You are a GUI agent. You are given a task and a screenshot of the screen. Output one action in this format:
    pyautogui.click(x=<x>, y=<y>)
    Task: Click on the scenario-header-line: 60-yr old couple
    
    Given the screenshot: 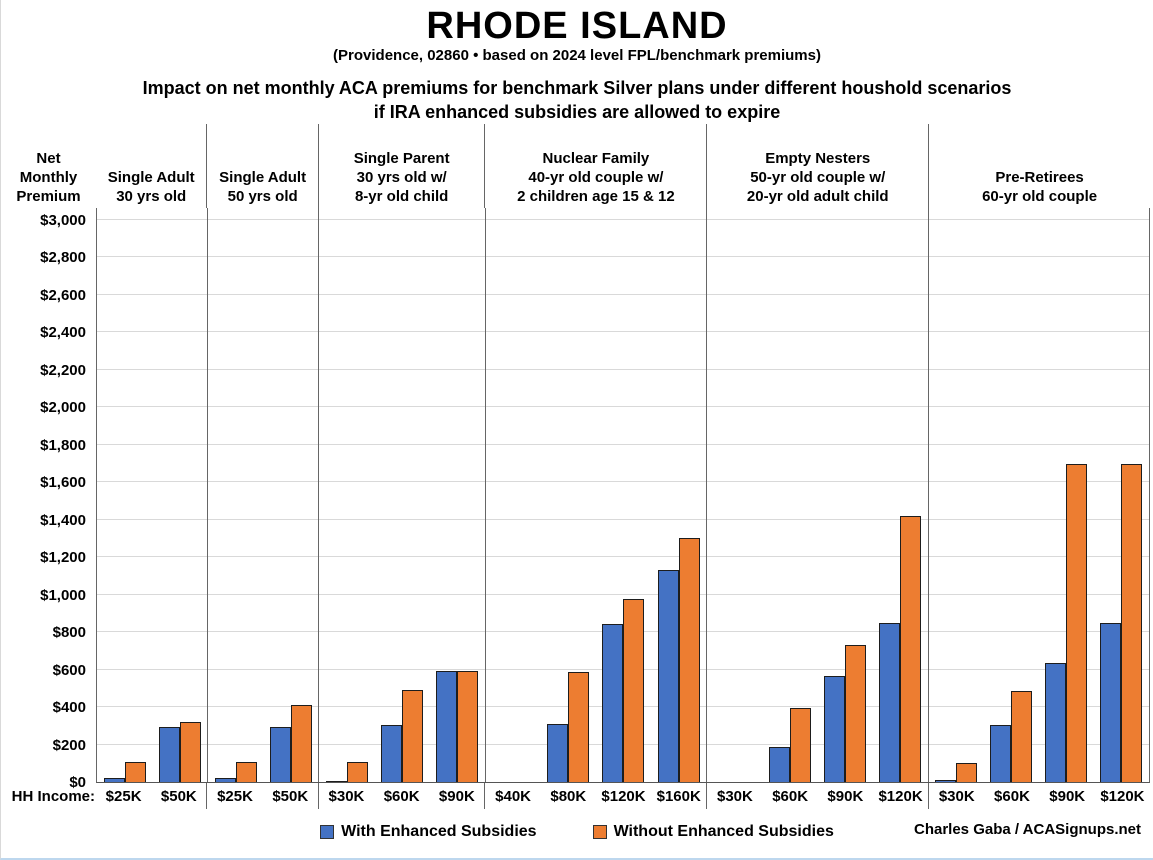 What is the action you would take?
    pyautogui.click(x=1040, y=196)
    